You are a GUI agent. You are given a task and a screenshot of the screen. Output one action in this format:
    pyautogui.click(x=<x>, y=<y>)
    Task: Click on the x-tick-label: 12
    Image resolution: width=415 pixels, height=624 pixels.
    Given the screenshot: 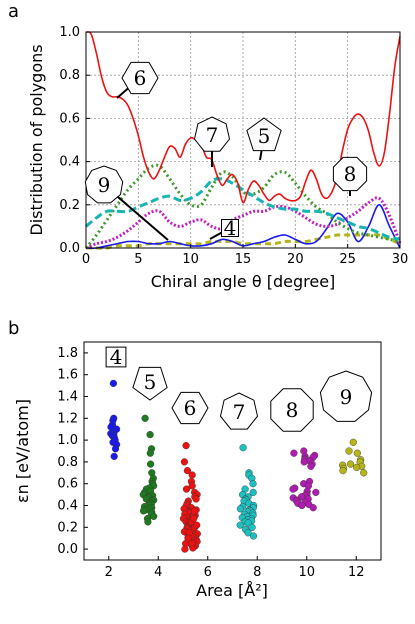 What is the action you would take?
    pyautogui.click(x=356, y=572)
    